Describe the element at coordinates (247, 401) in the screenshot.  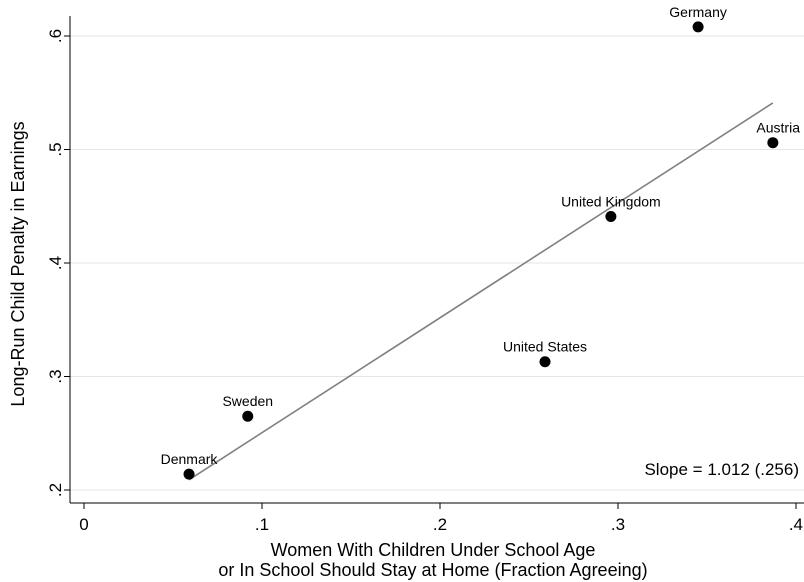
I see `point-label-sweden: Sweden` at that location.